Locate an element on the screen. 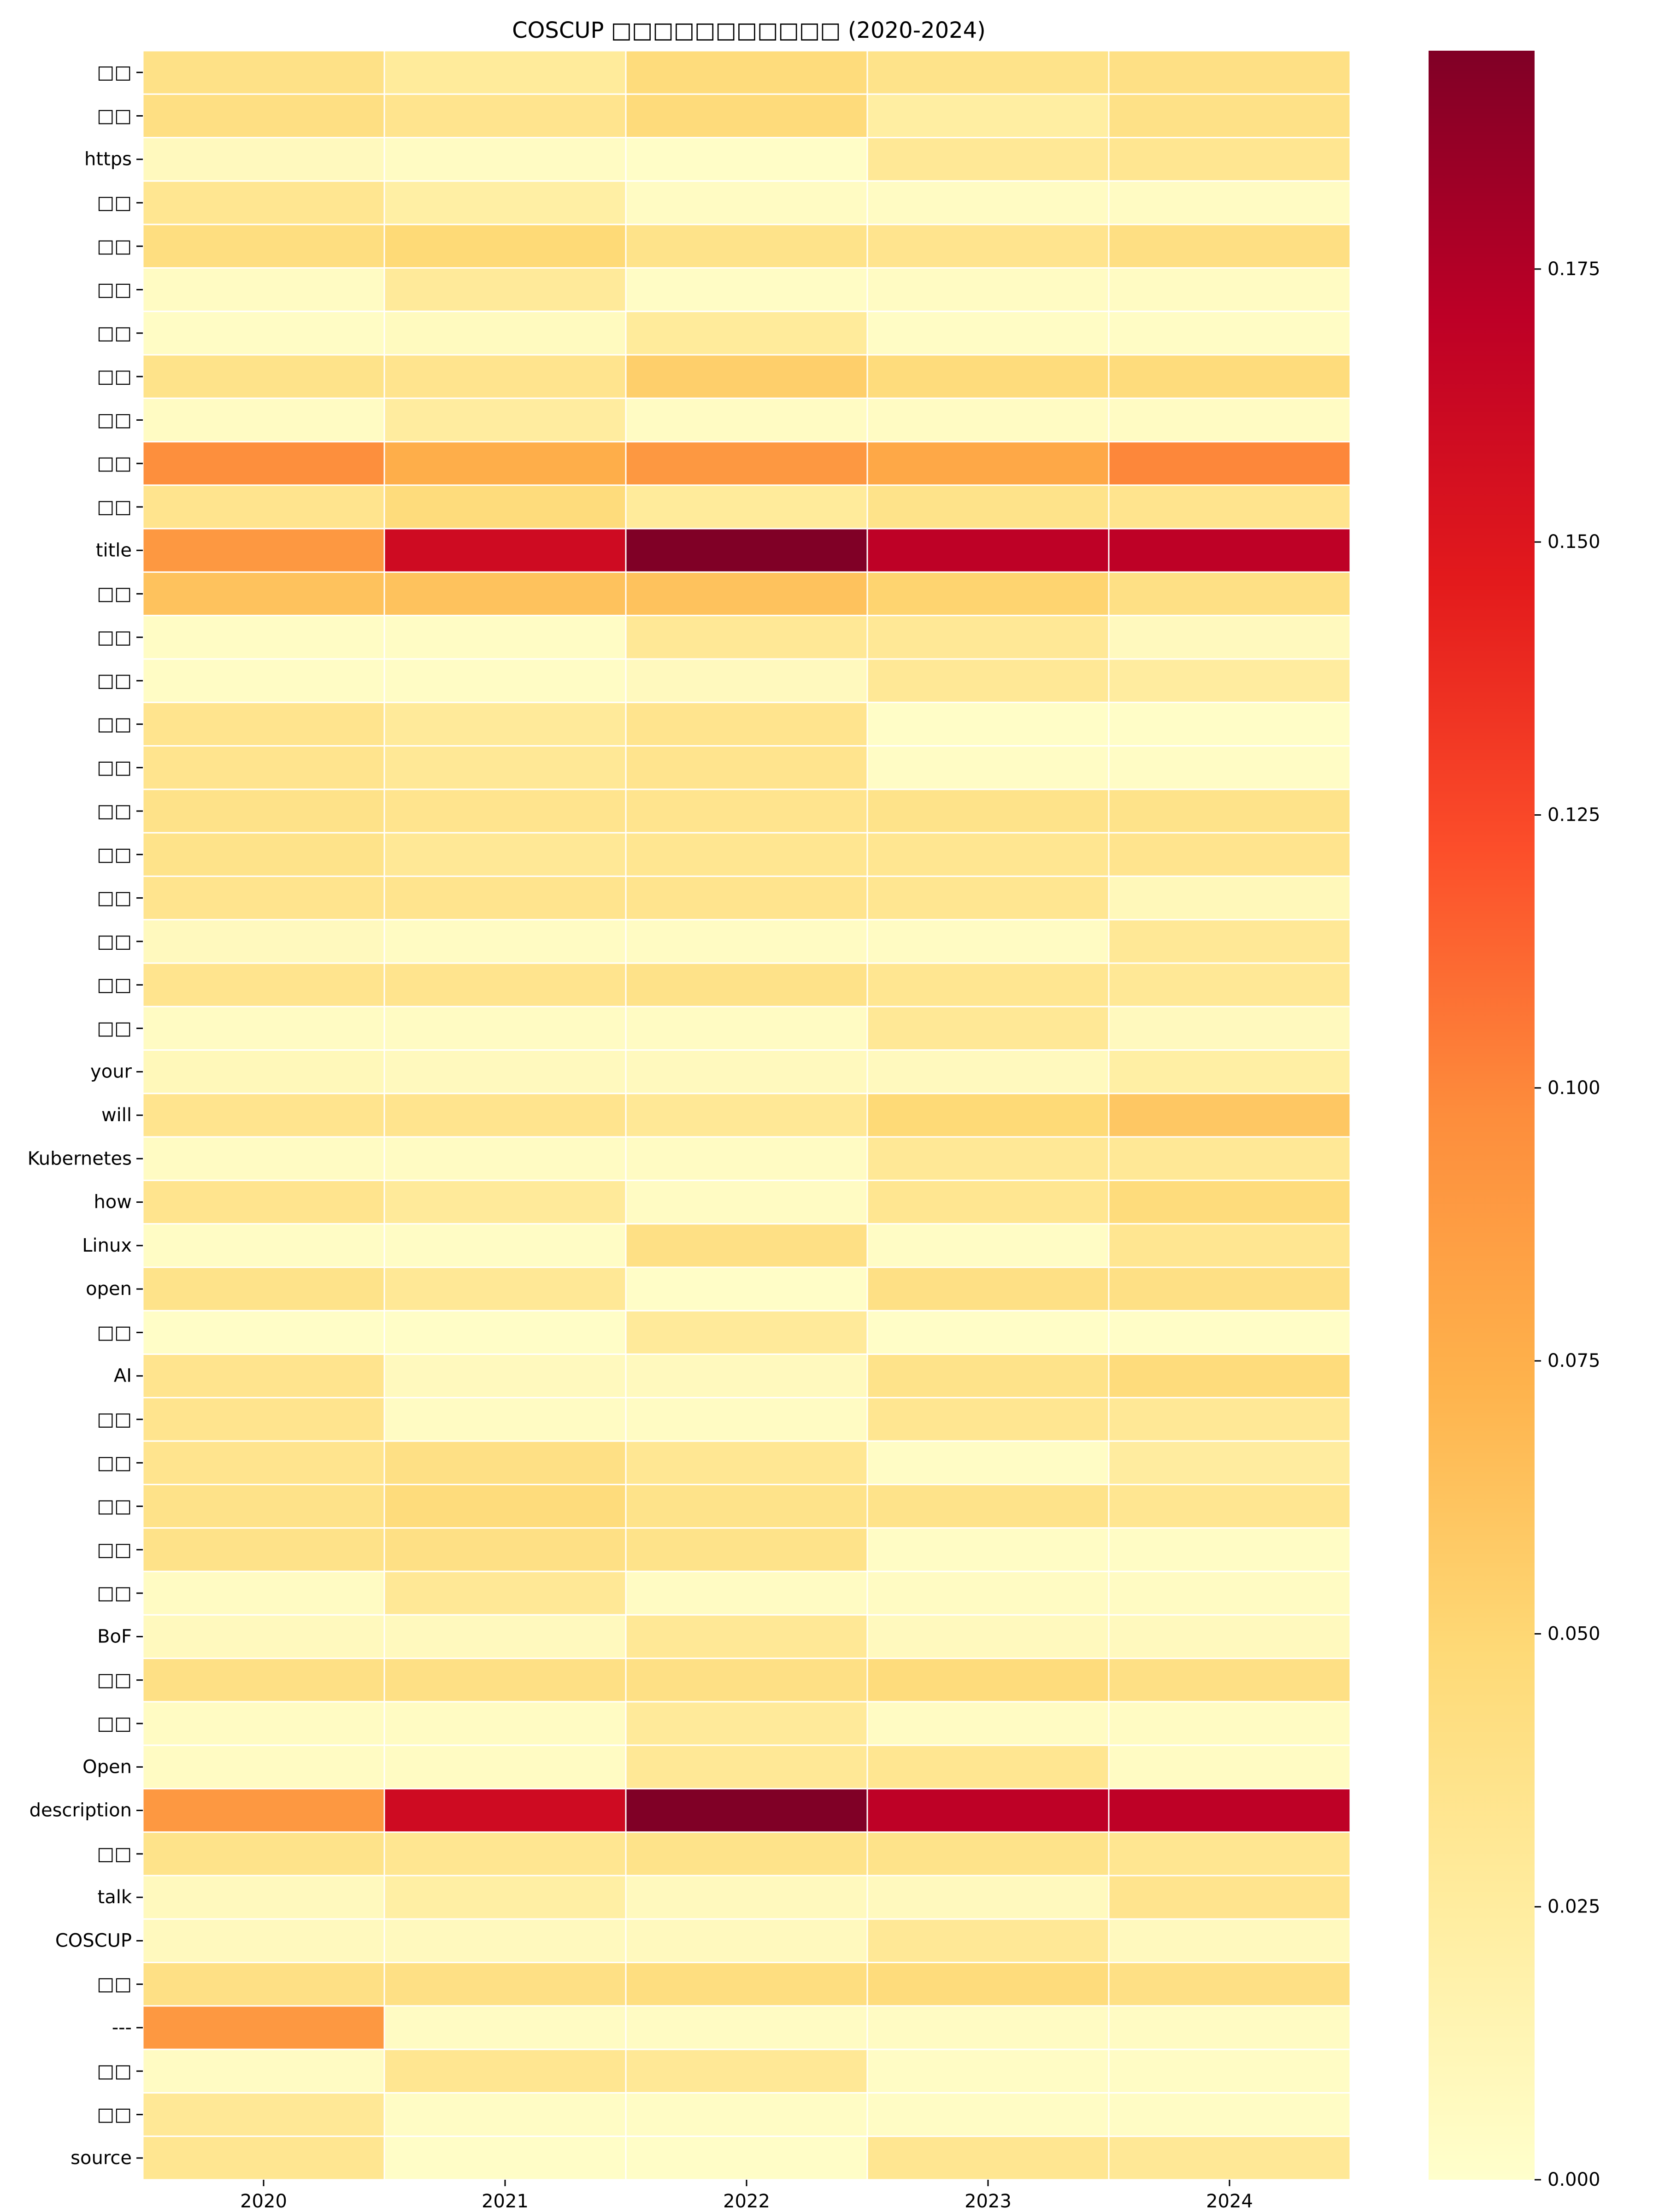  row-label: description is located at coordinates (80, 1810).